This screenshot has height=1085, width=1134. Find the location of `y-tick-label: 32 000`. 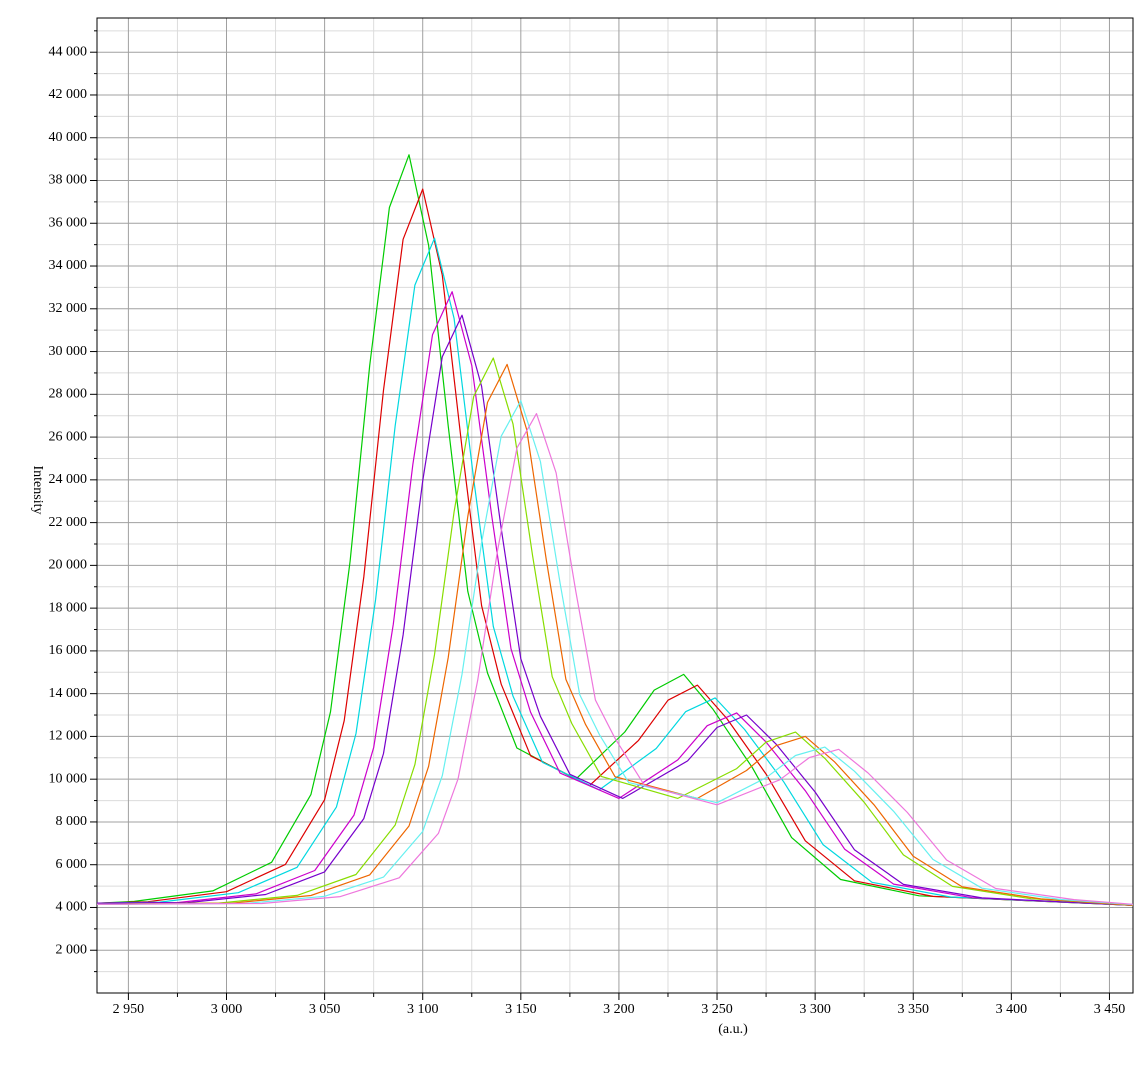

y-tick-label: 32 000 is located at coordinates (68, 308).